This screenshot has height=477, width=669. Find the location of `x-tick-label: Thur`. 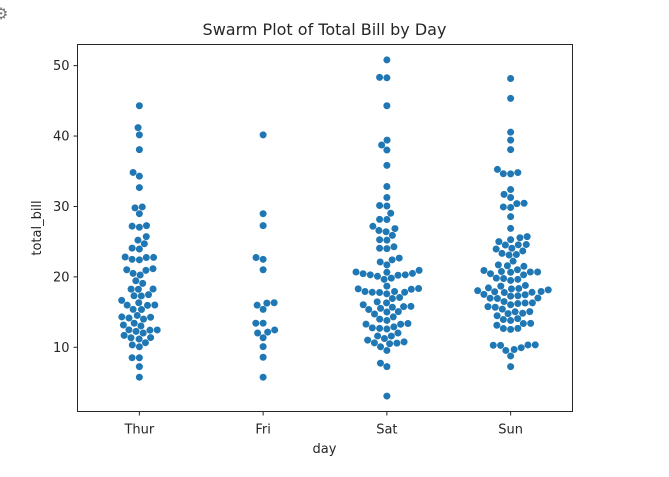

x-tick-label: Thur is located at coordinates (138, 430).